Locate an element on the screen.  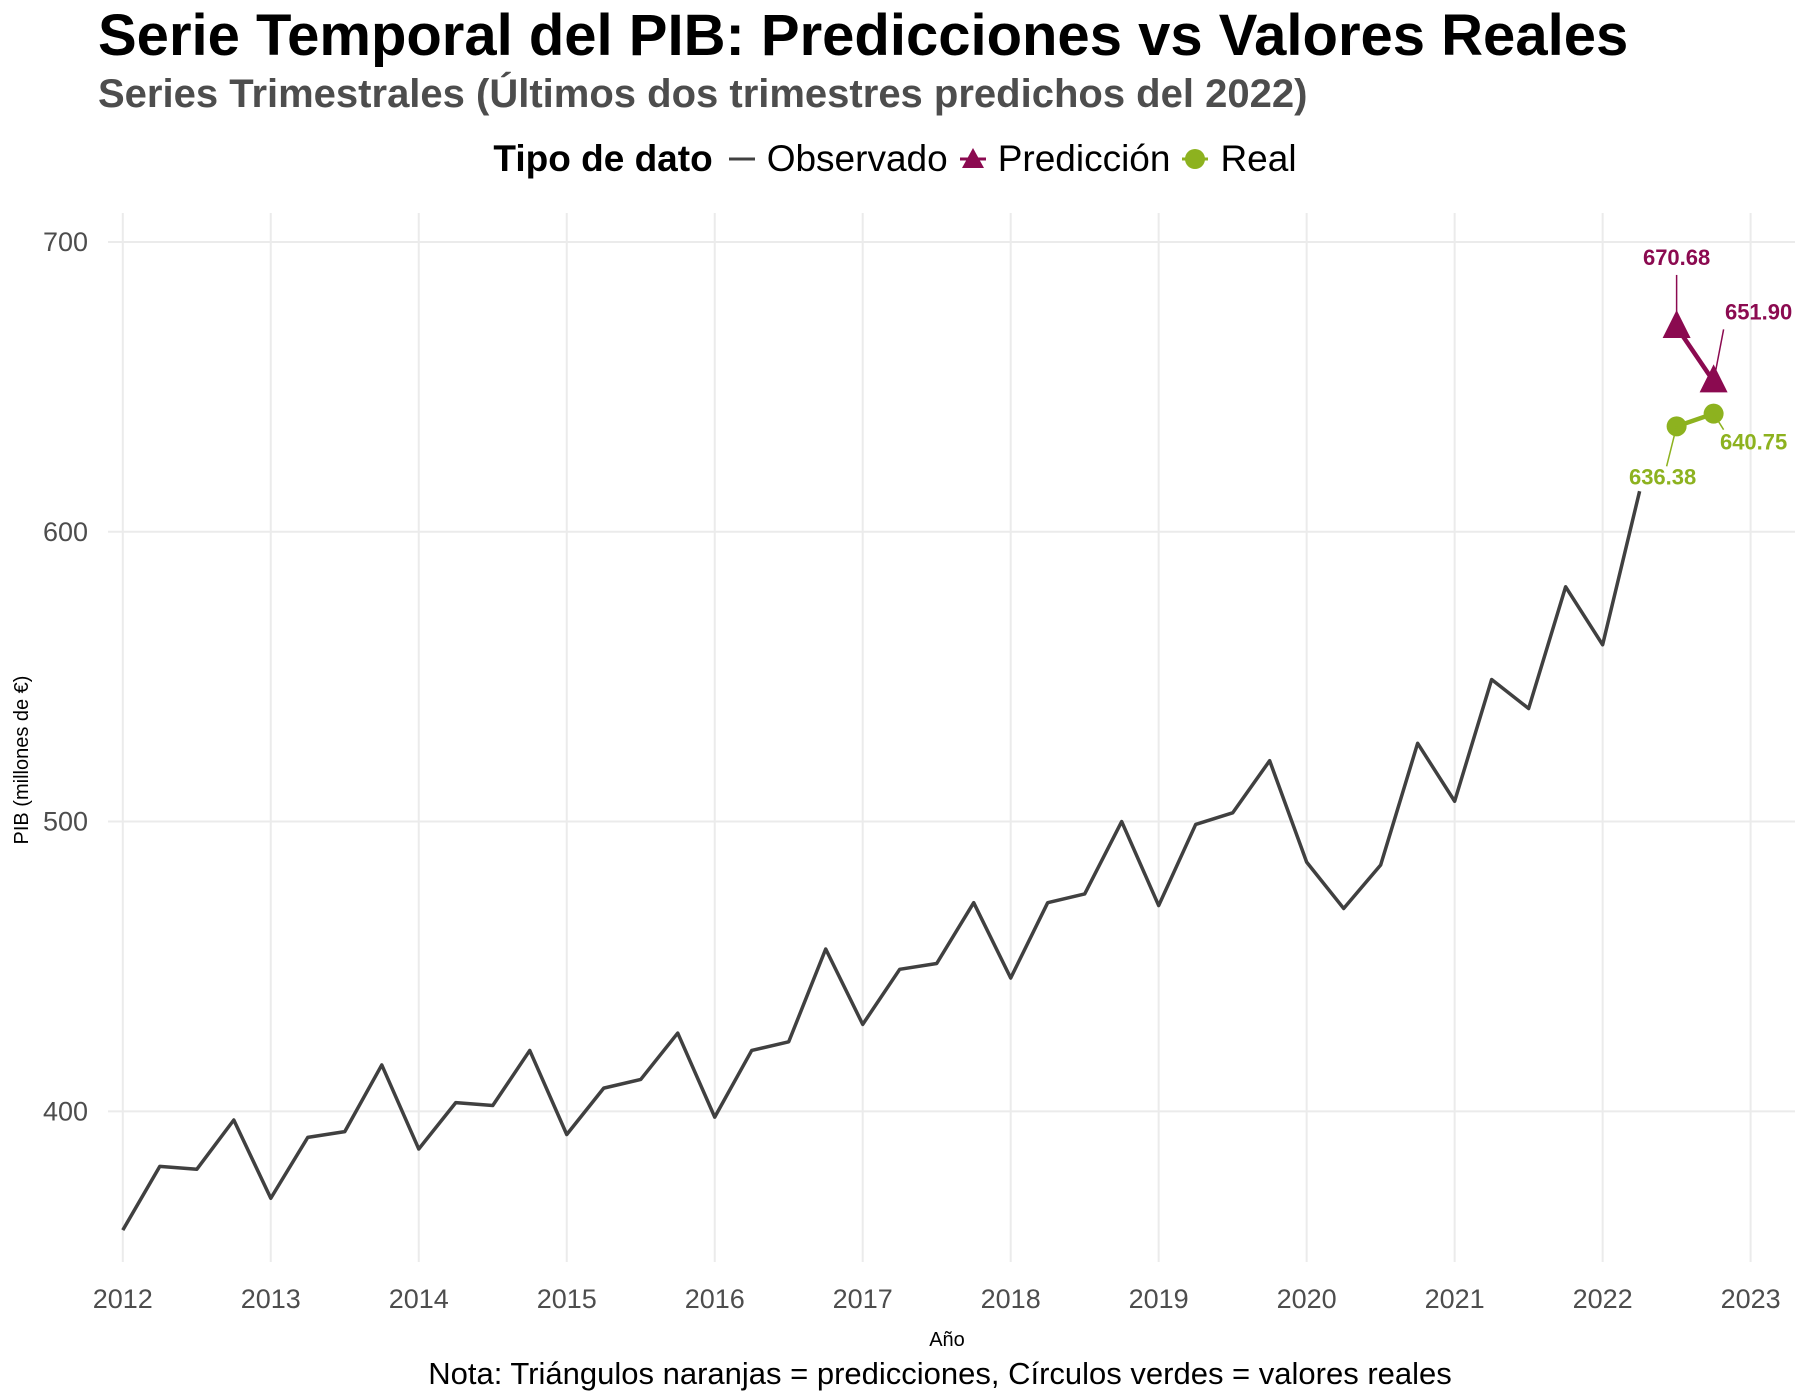
legend-line-key is located at coordinates (741, 159).